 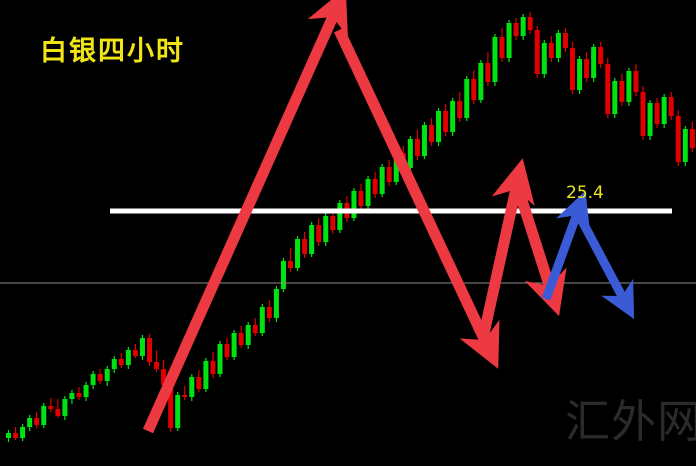 I want to click on arrow-rebound-up, so click(x=506, y=249).